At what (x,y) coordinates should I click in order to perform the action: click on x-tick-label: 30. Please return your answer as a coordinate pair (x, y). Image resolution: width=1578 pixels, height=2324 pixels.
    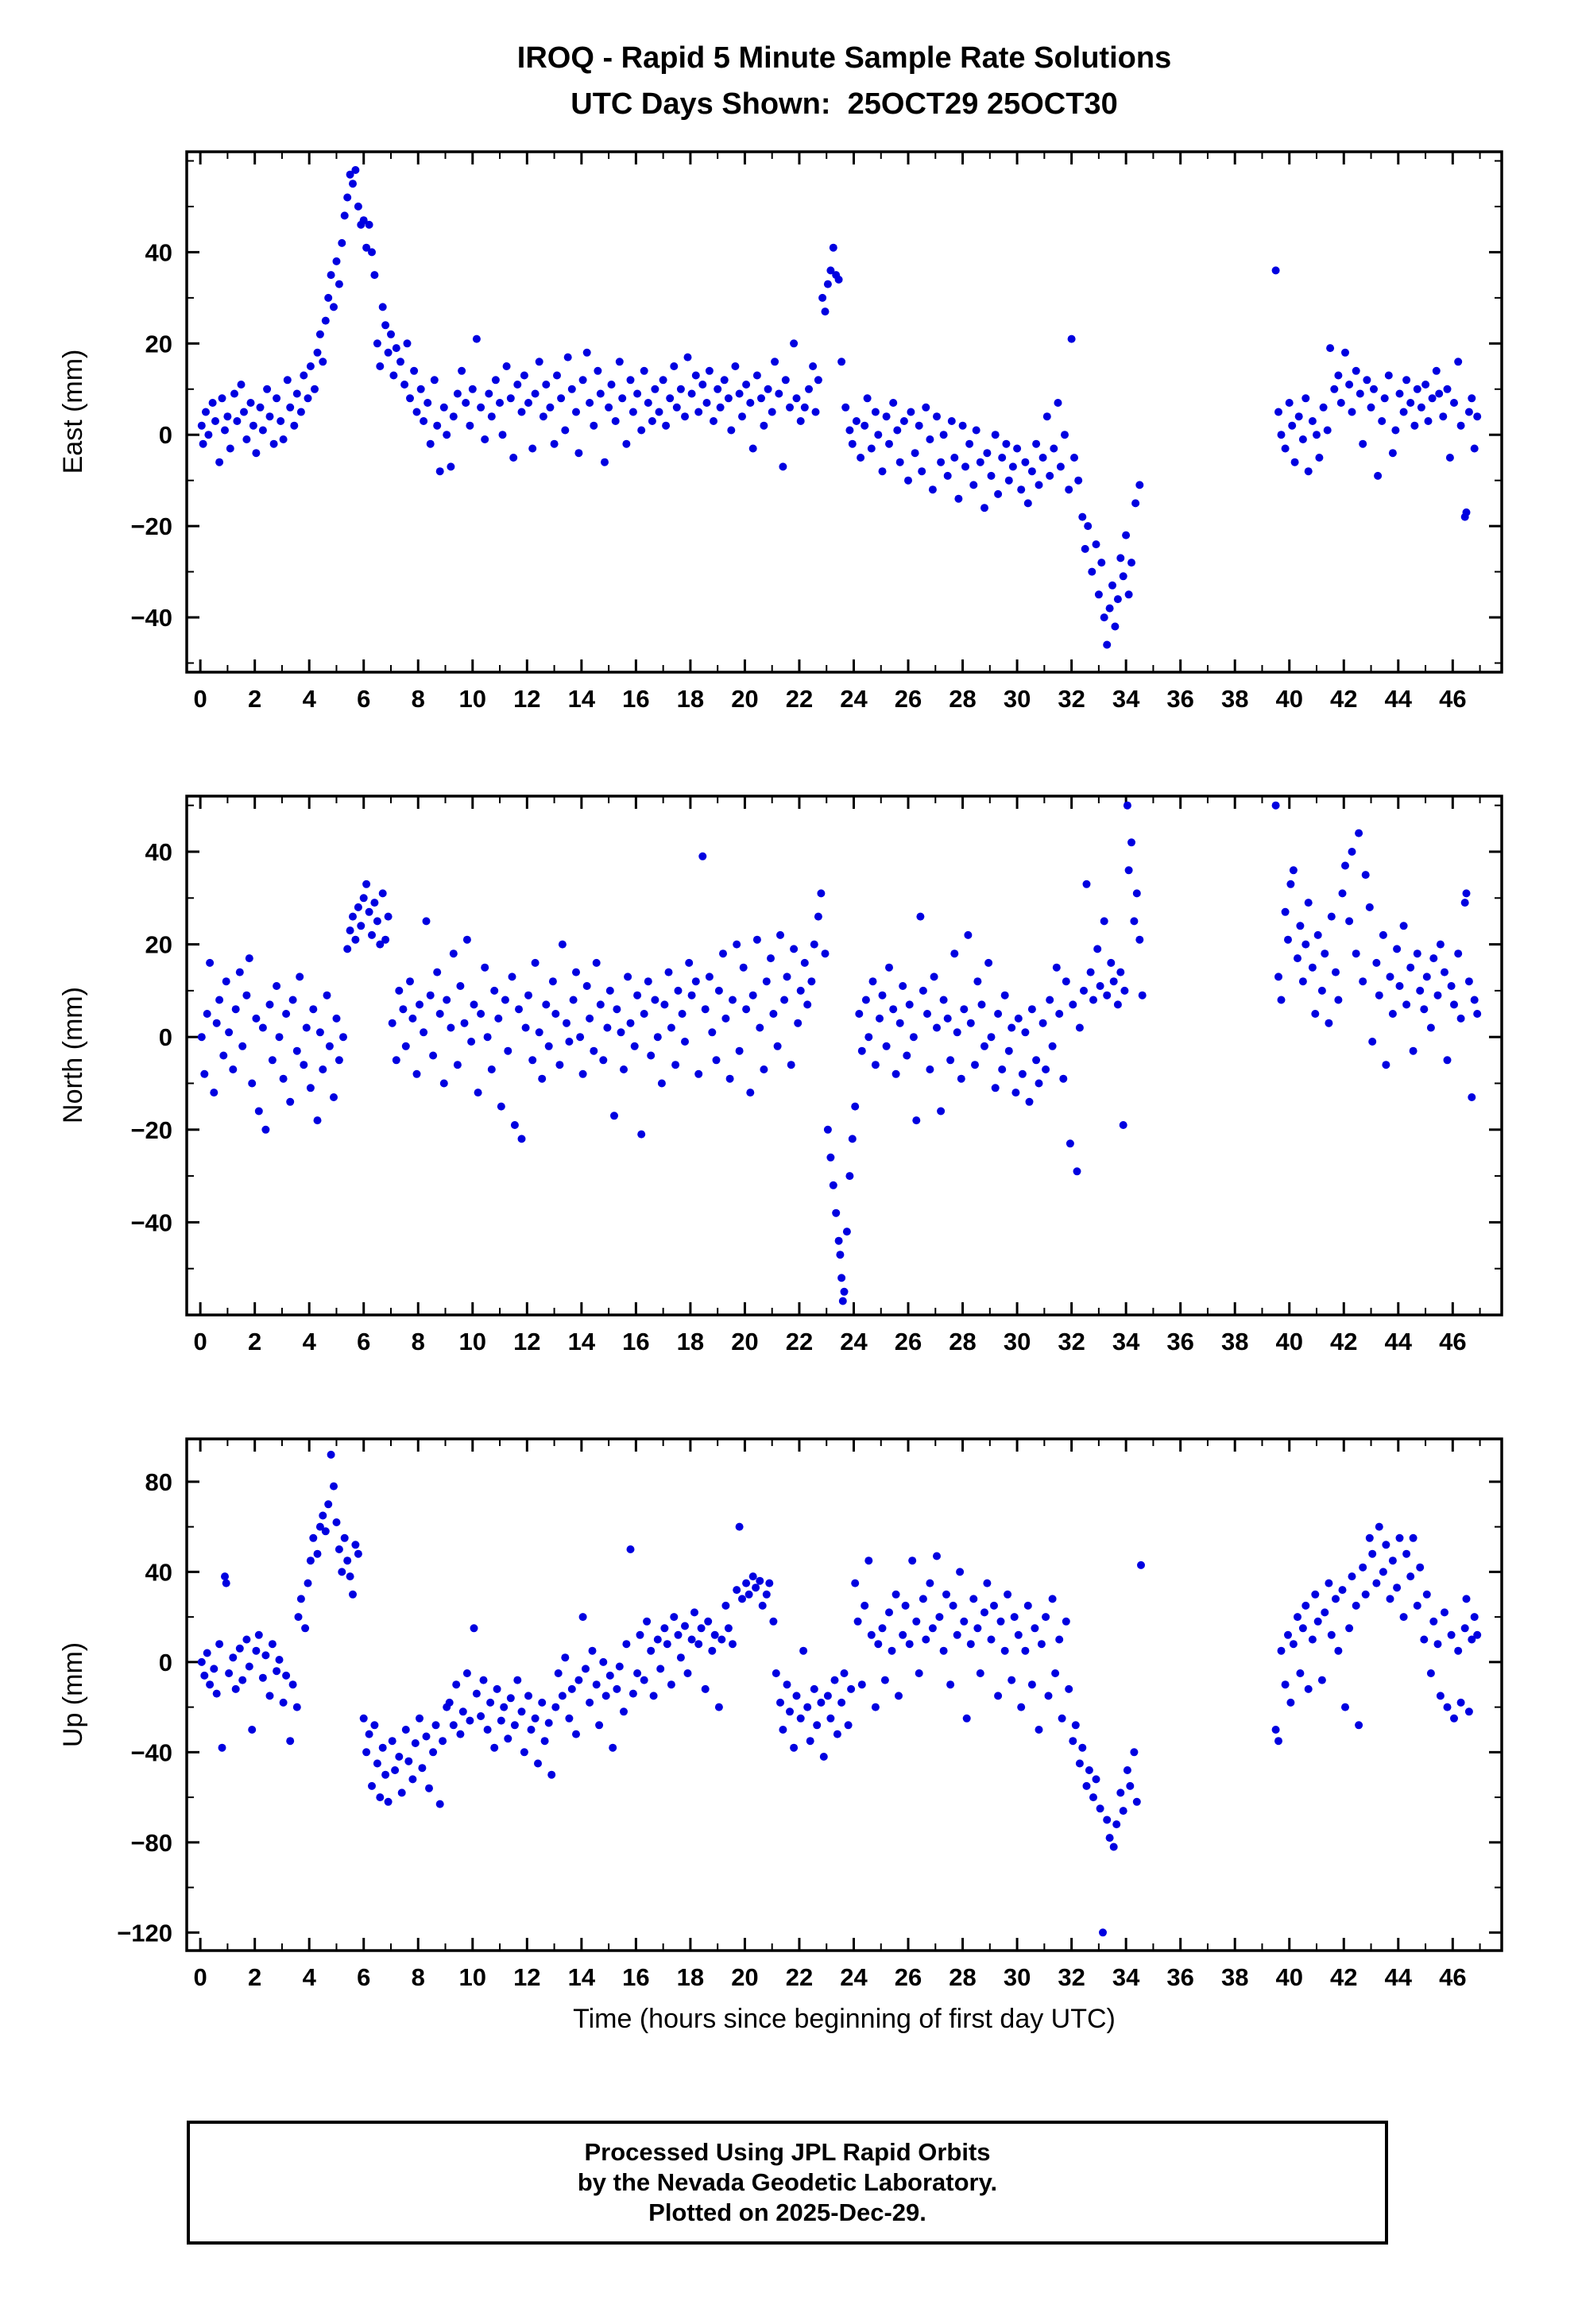
    Looking at the image, I should click on (1018, 1341).